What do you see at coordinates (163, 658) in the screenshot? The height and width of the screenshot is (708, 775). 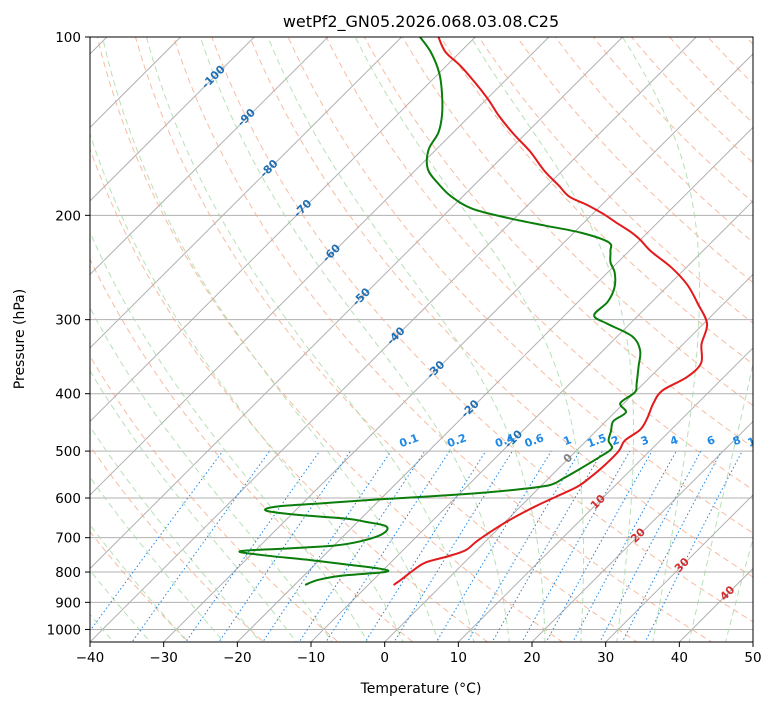 I see `x-tick-label: −30` at bounding box center [163, 658].